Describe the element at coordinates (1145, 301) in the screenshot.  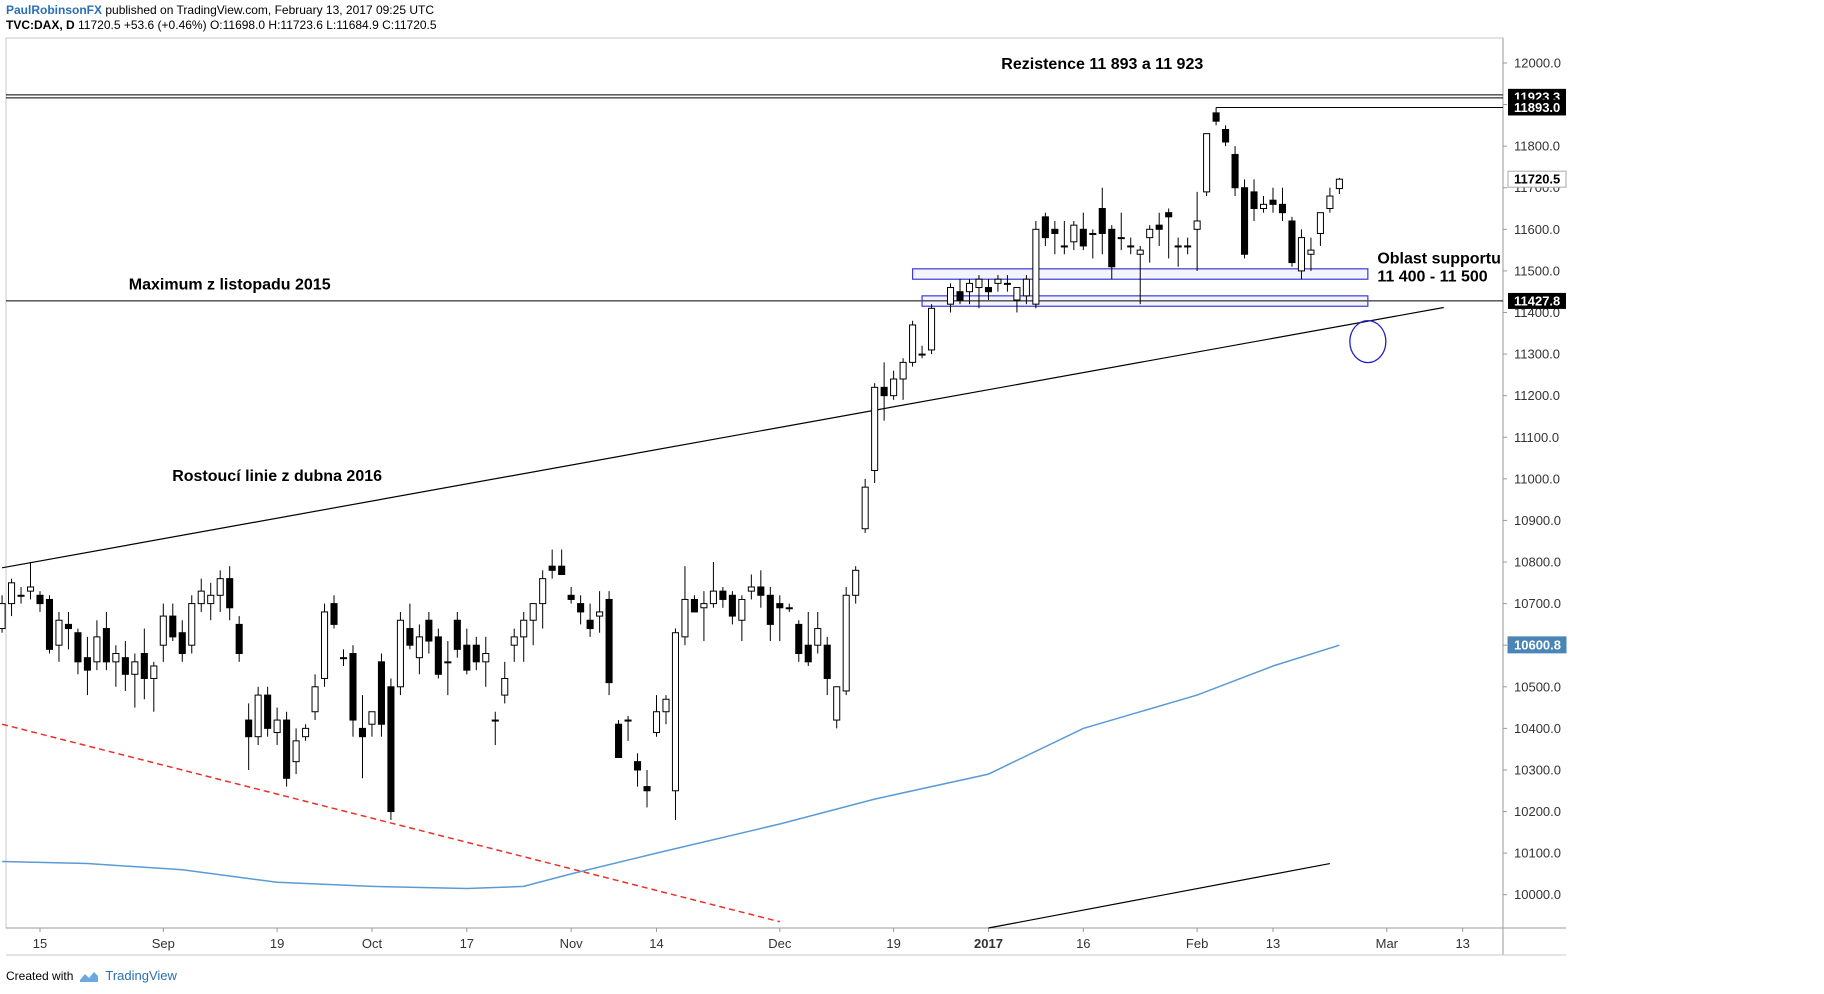
I see `support-box` at that location.